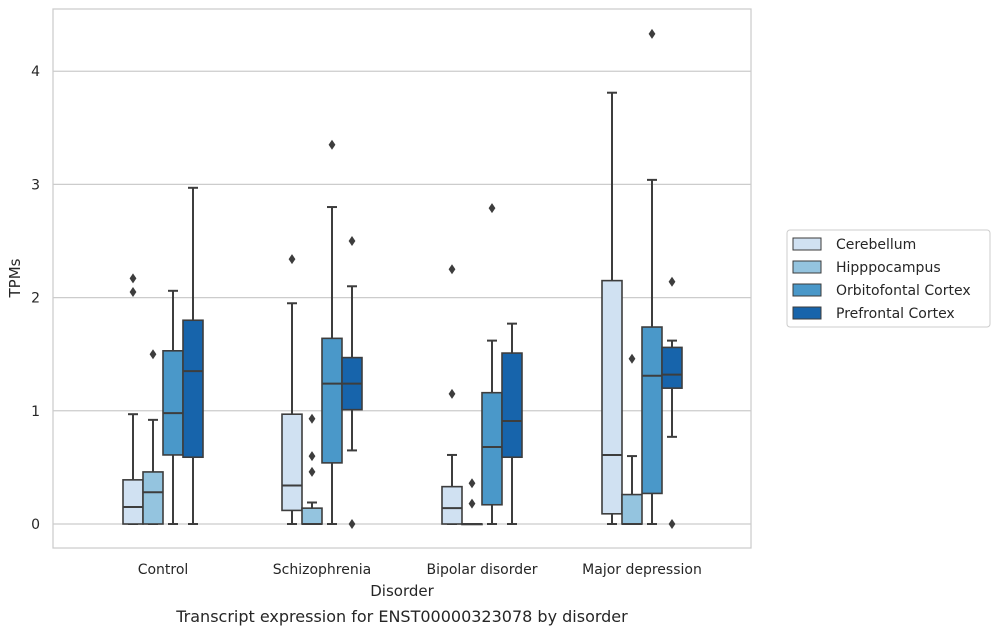  I want to click on x-tick-label: Major depression, so click(642, 570).